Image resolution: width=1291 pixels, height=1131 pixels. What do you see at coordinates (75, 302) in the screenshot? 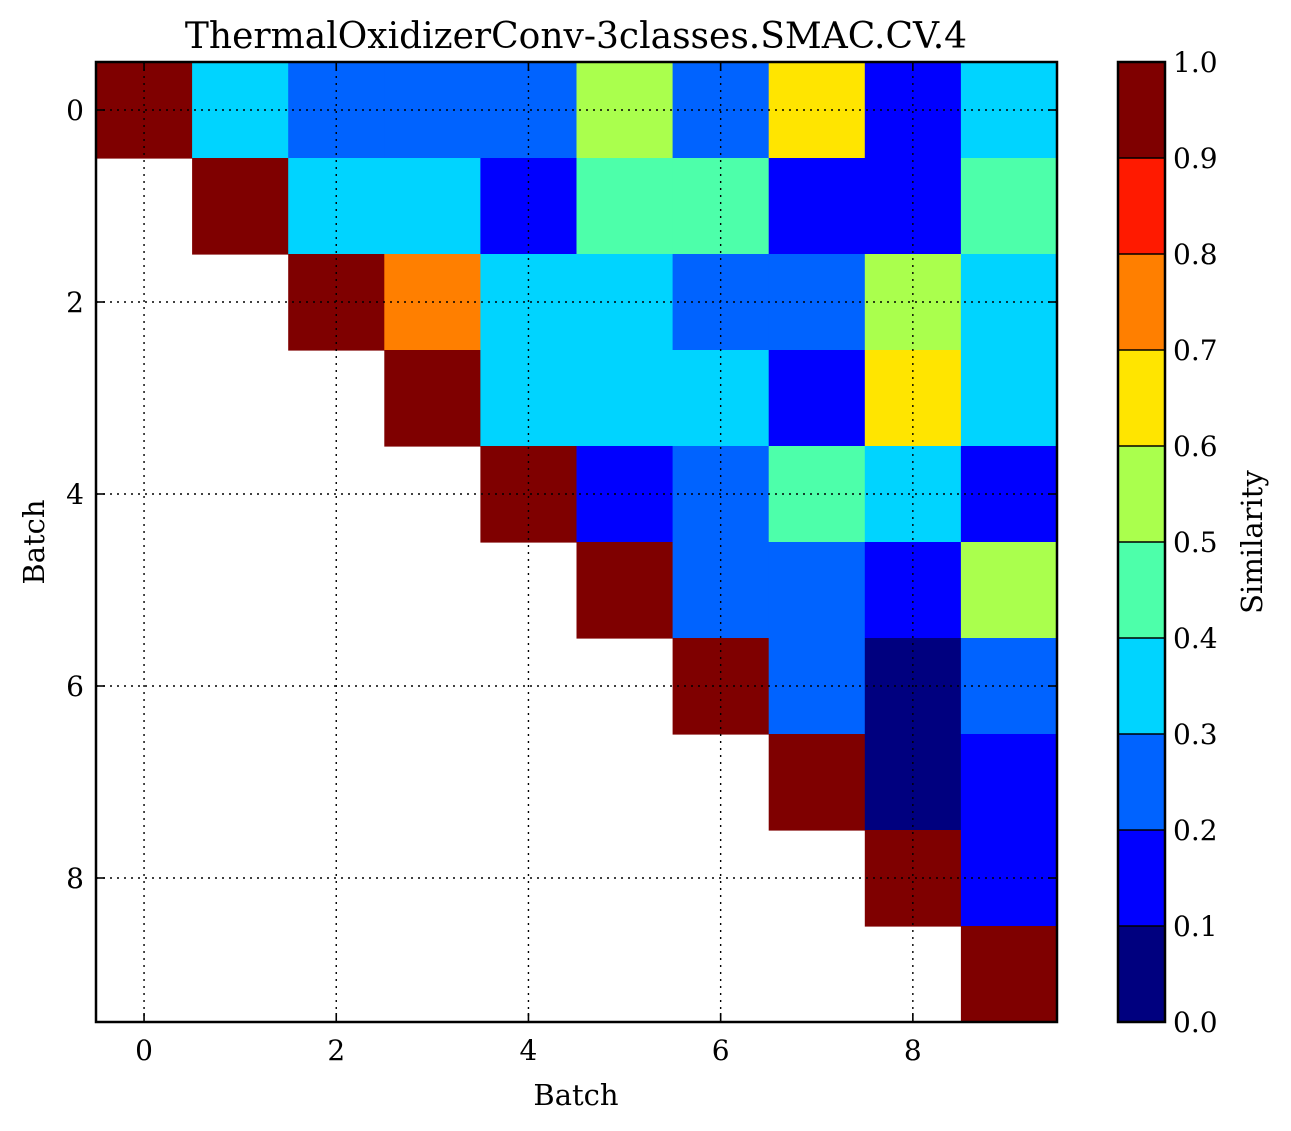
I see `y-tick-label: 2` at bounding box center [75, 302].